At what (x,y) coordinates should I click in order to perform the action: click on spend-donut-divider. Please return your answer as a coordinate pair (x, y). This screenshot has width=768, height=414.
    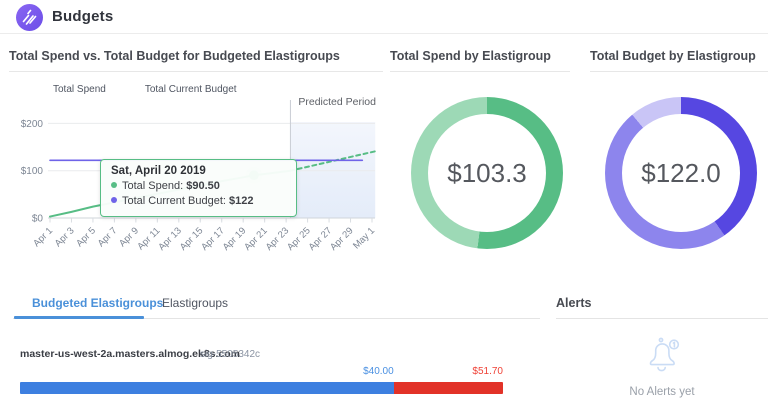
    Looking at the image, I should click on (480, 71).